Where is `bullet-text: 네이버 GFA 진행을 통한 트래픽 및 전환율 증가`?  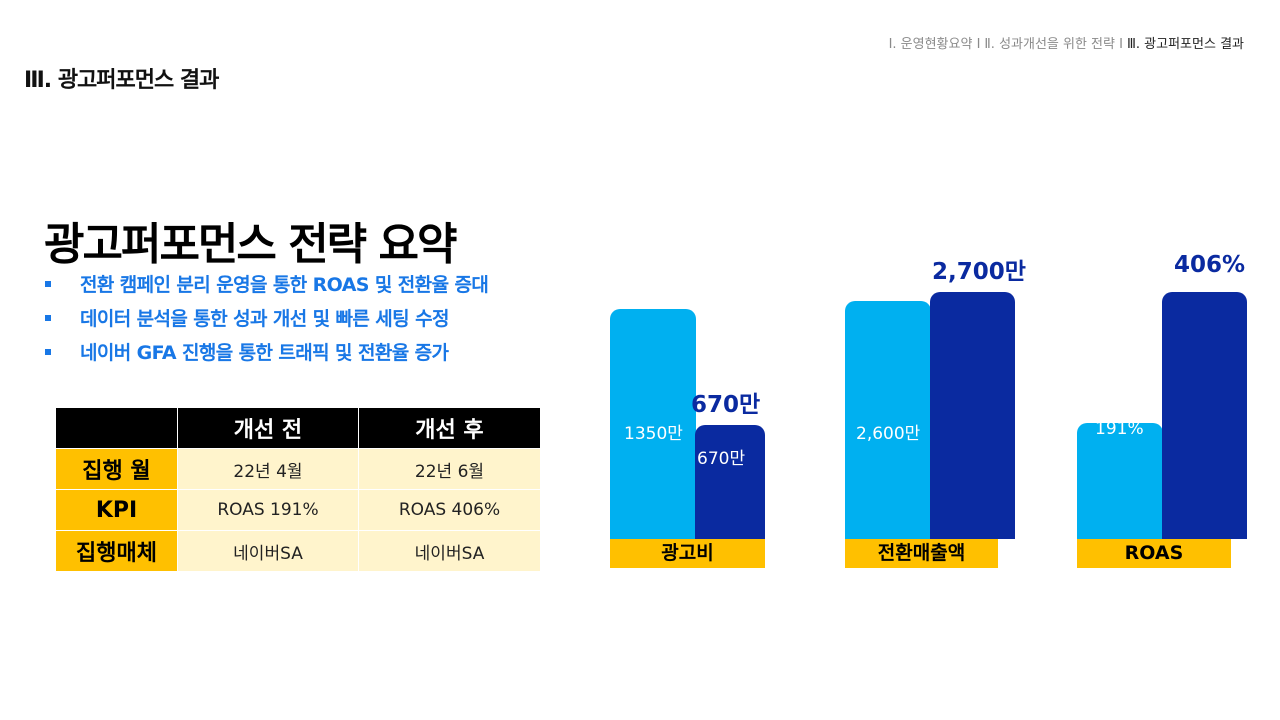
bullet-text: 네이버 GFA 진행을 통한 트래픽 및 전환율 증가 is located at coordinates (264, 353).